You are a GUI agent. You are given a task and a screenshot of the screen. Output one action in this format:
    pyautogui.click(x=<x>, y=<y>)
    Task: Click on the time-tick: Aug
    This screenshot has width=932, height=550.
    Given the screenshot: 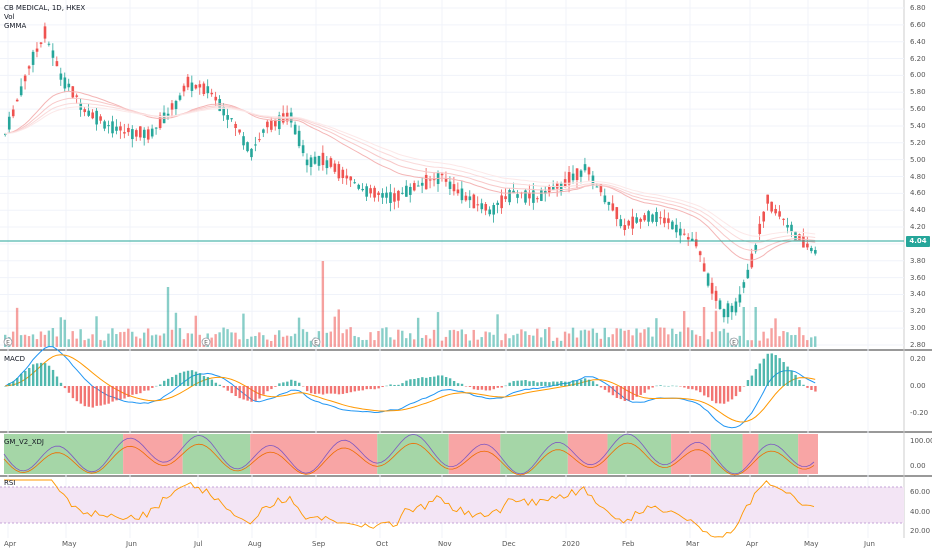 What is the action you would take?
    pyautogui.click(x=255, y=544)
    